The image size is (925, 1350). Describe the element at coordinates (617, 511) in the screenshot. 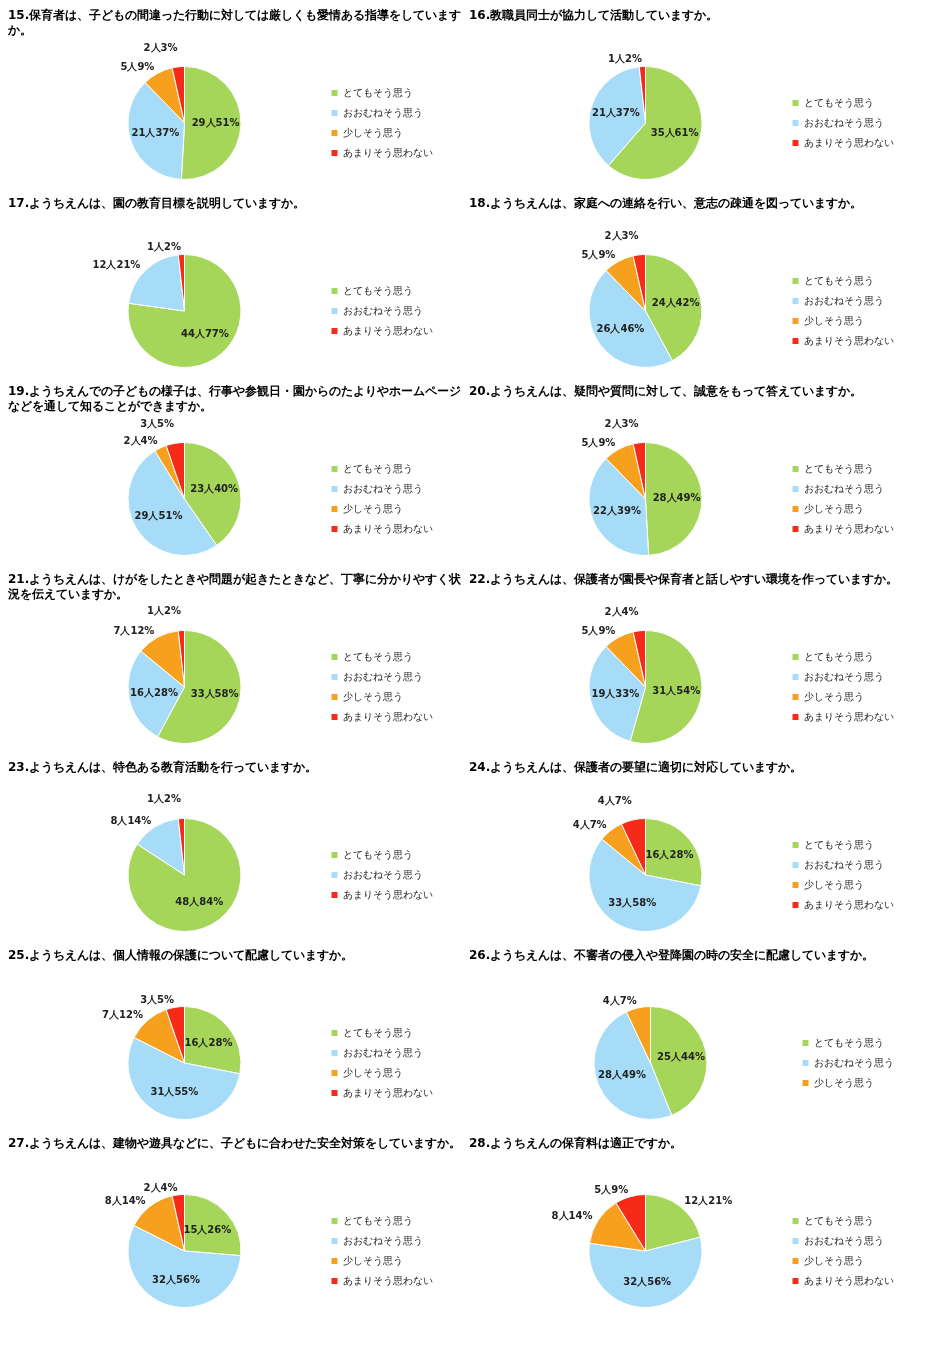

I see `data-label: 22人39%` at that location.